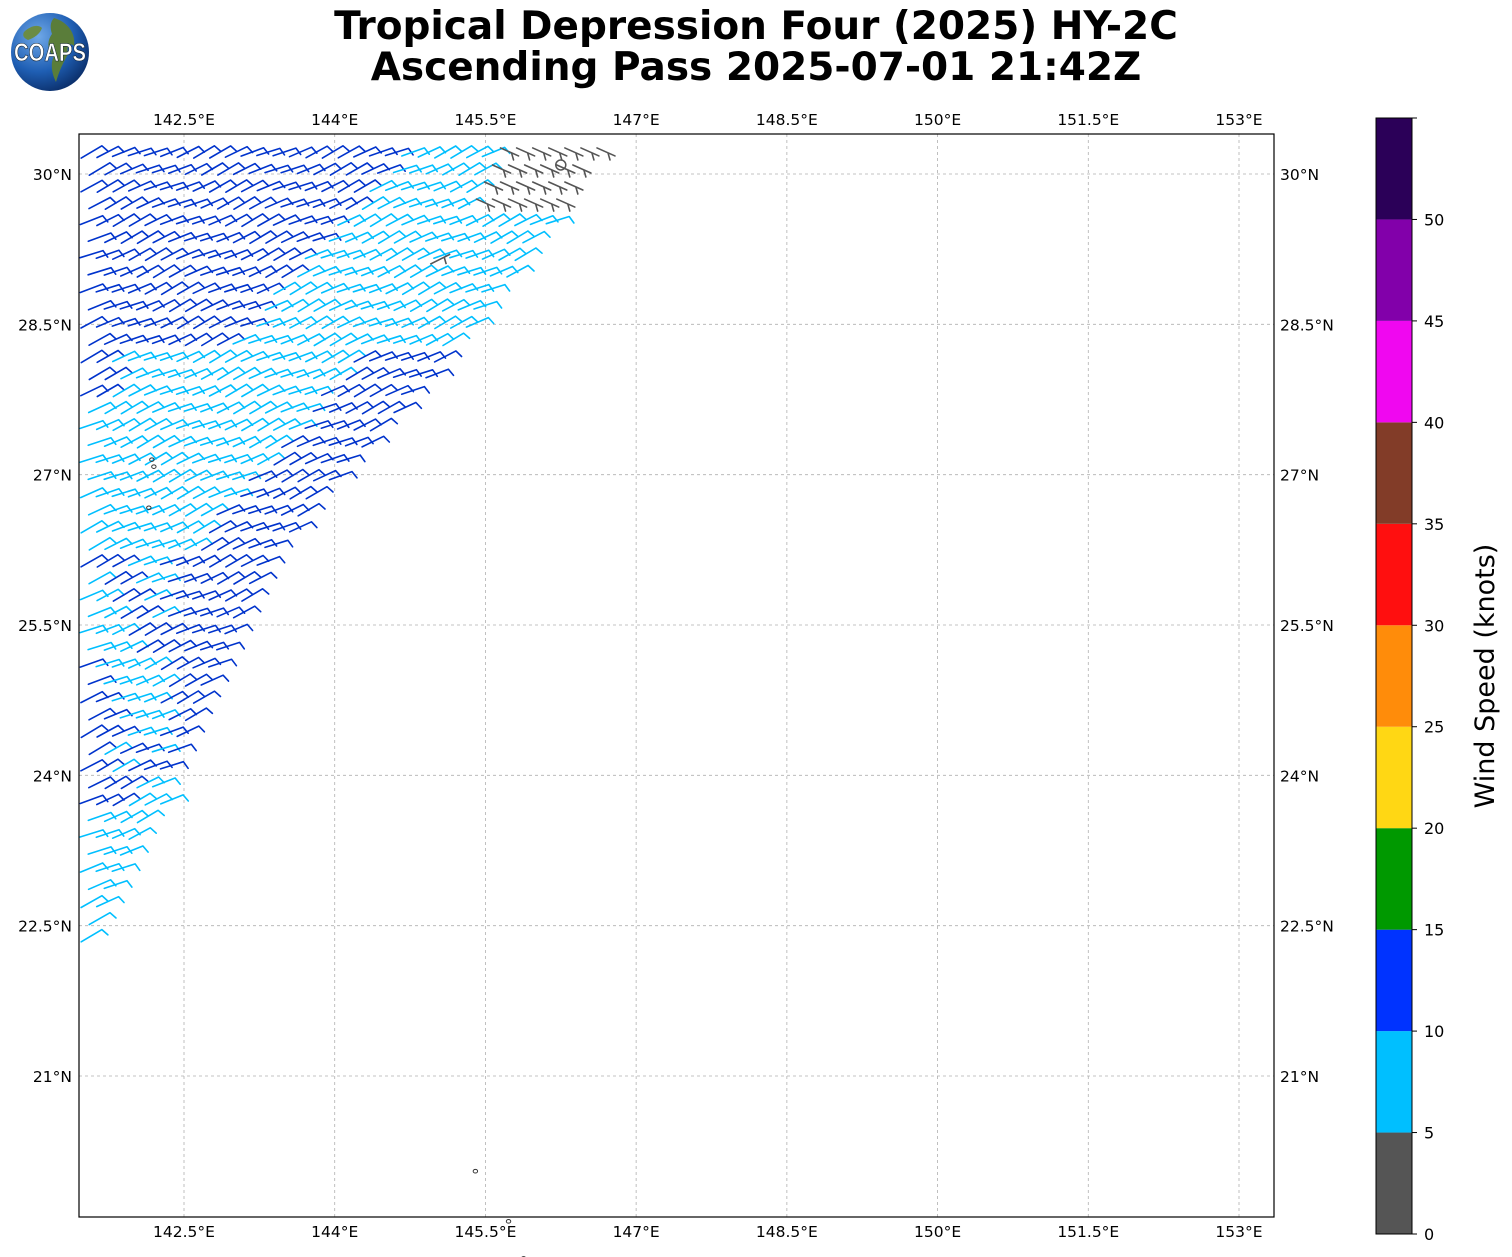 Image resolution: width=1512 pixels, height=1257 pixels. Describe the element at coordinates (1434, 422) in the screenshot. I see `colorbar-tick-label: 40` at that location.